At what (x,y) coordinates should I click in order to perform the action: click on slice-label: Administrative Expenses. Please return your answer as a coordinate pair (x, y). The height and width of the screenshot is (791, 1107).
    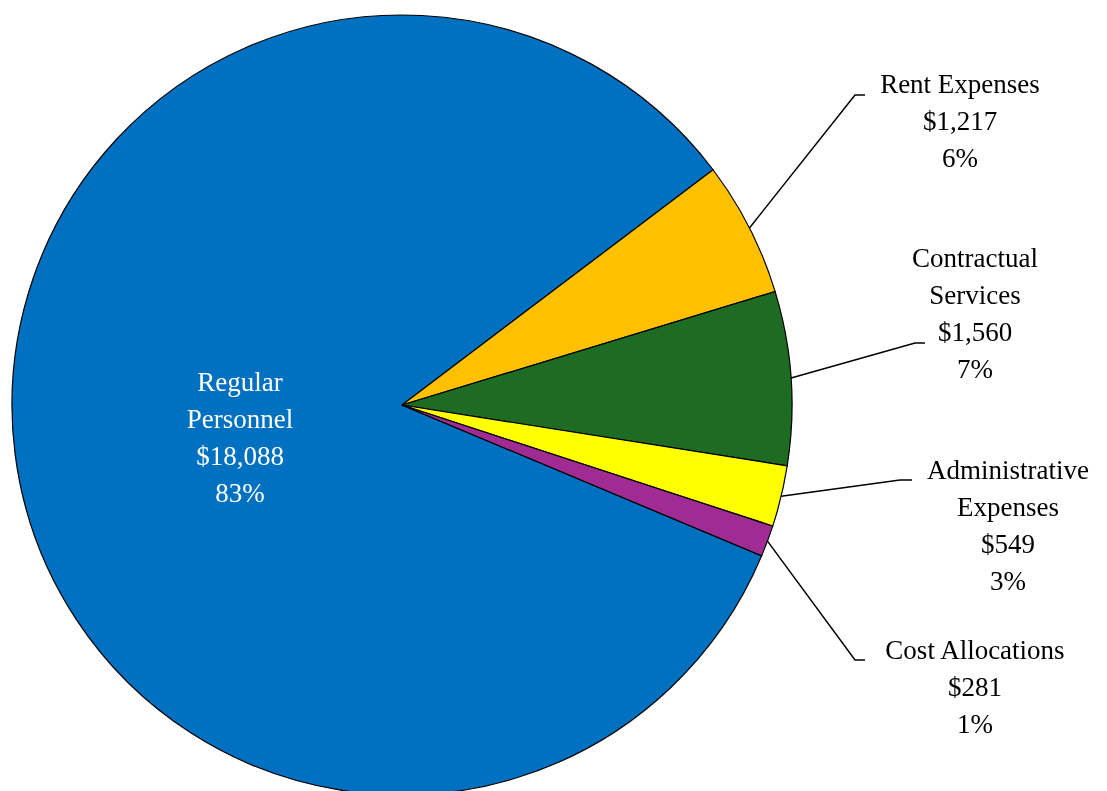
    Looking at the image, I should click on (1008, 488).